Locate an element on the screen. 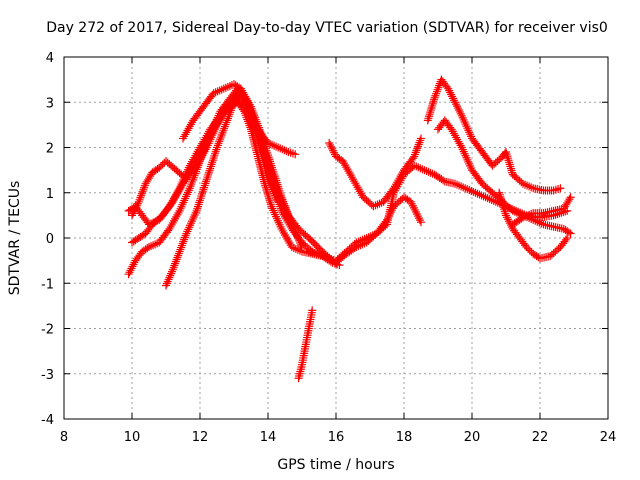 The height and width of the screenshot is (480, 640). x-tick-label: 10 is located at coordinates (132, 437).